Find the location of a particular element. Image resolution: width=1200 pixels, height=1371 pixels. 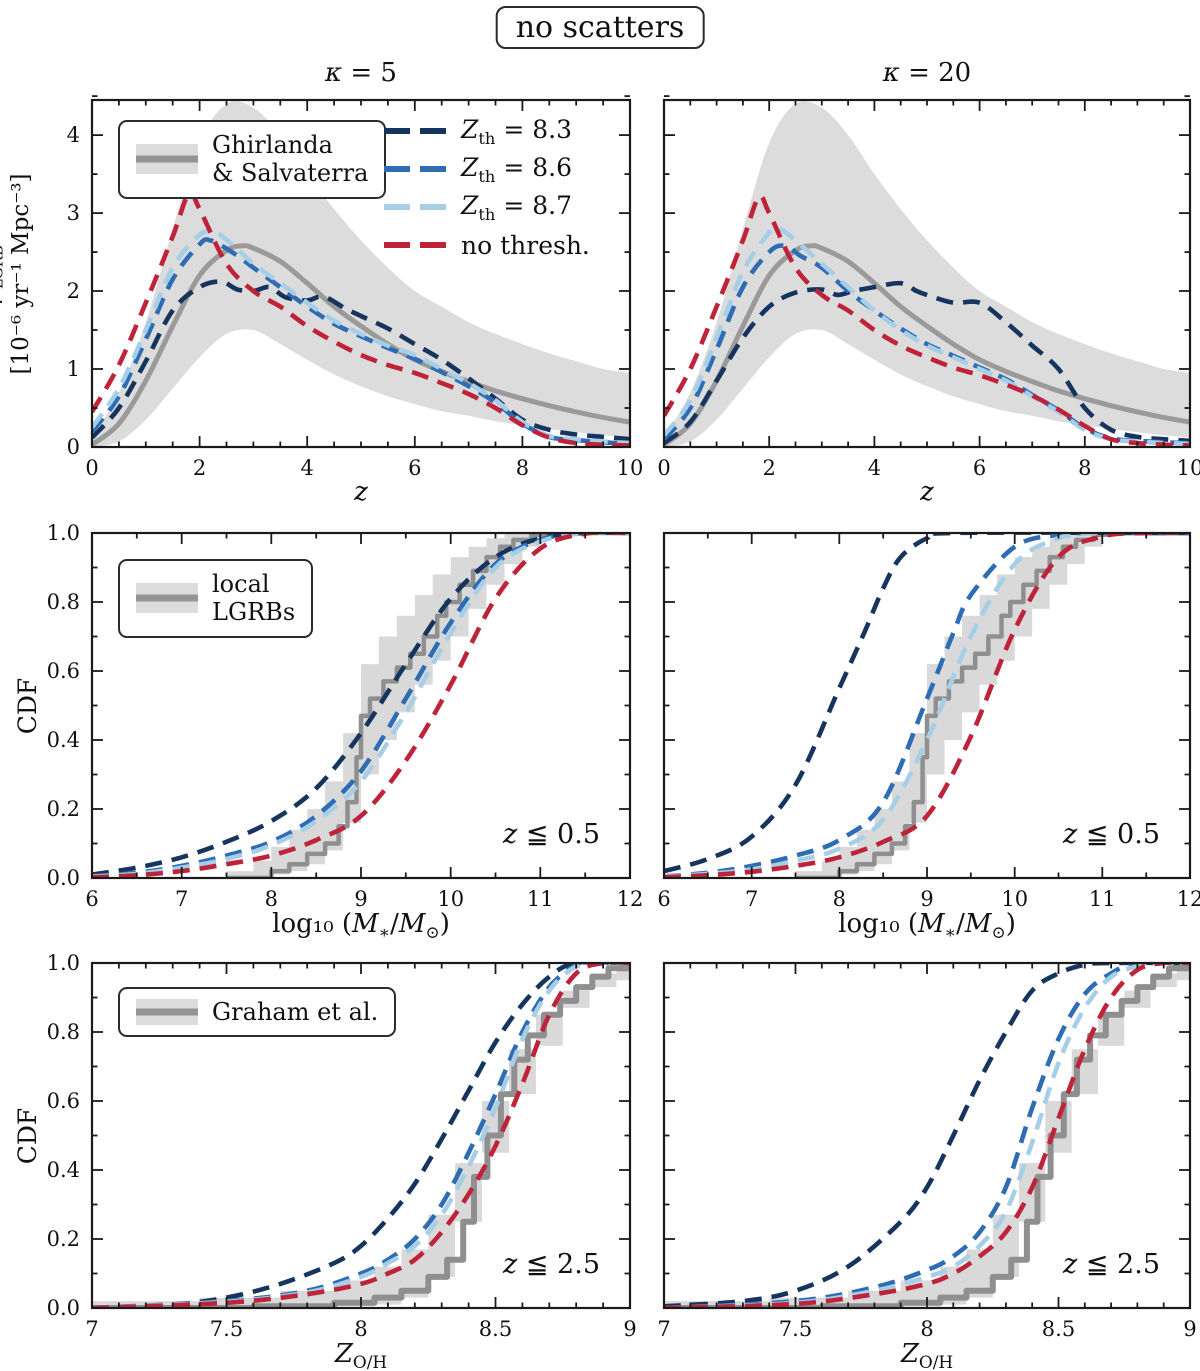

legend-ghirlanda-salvaterra: Ghirlanda & Salvaterra is located at coordinates (252, 159).